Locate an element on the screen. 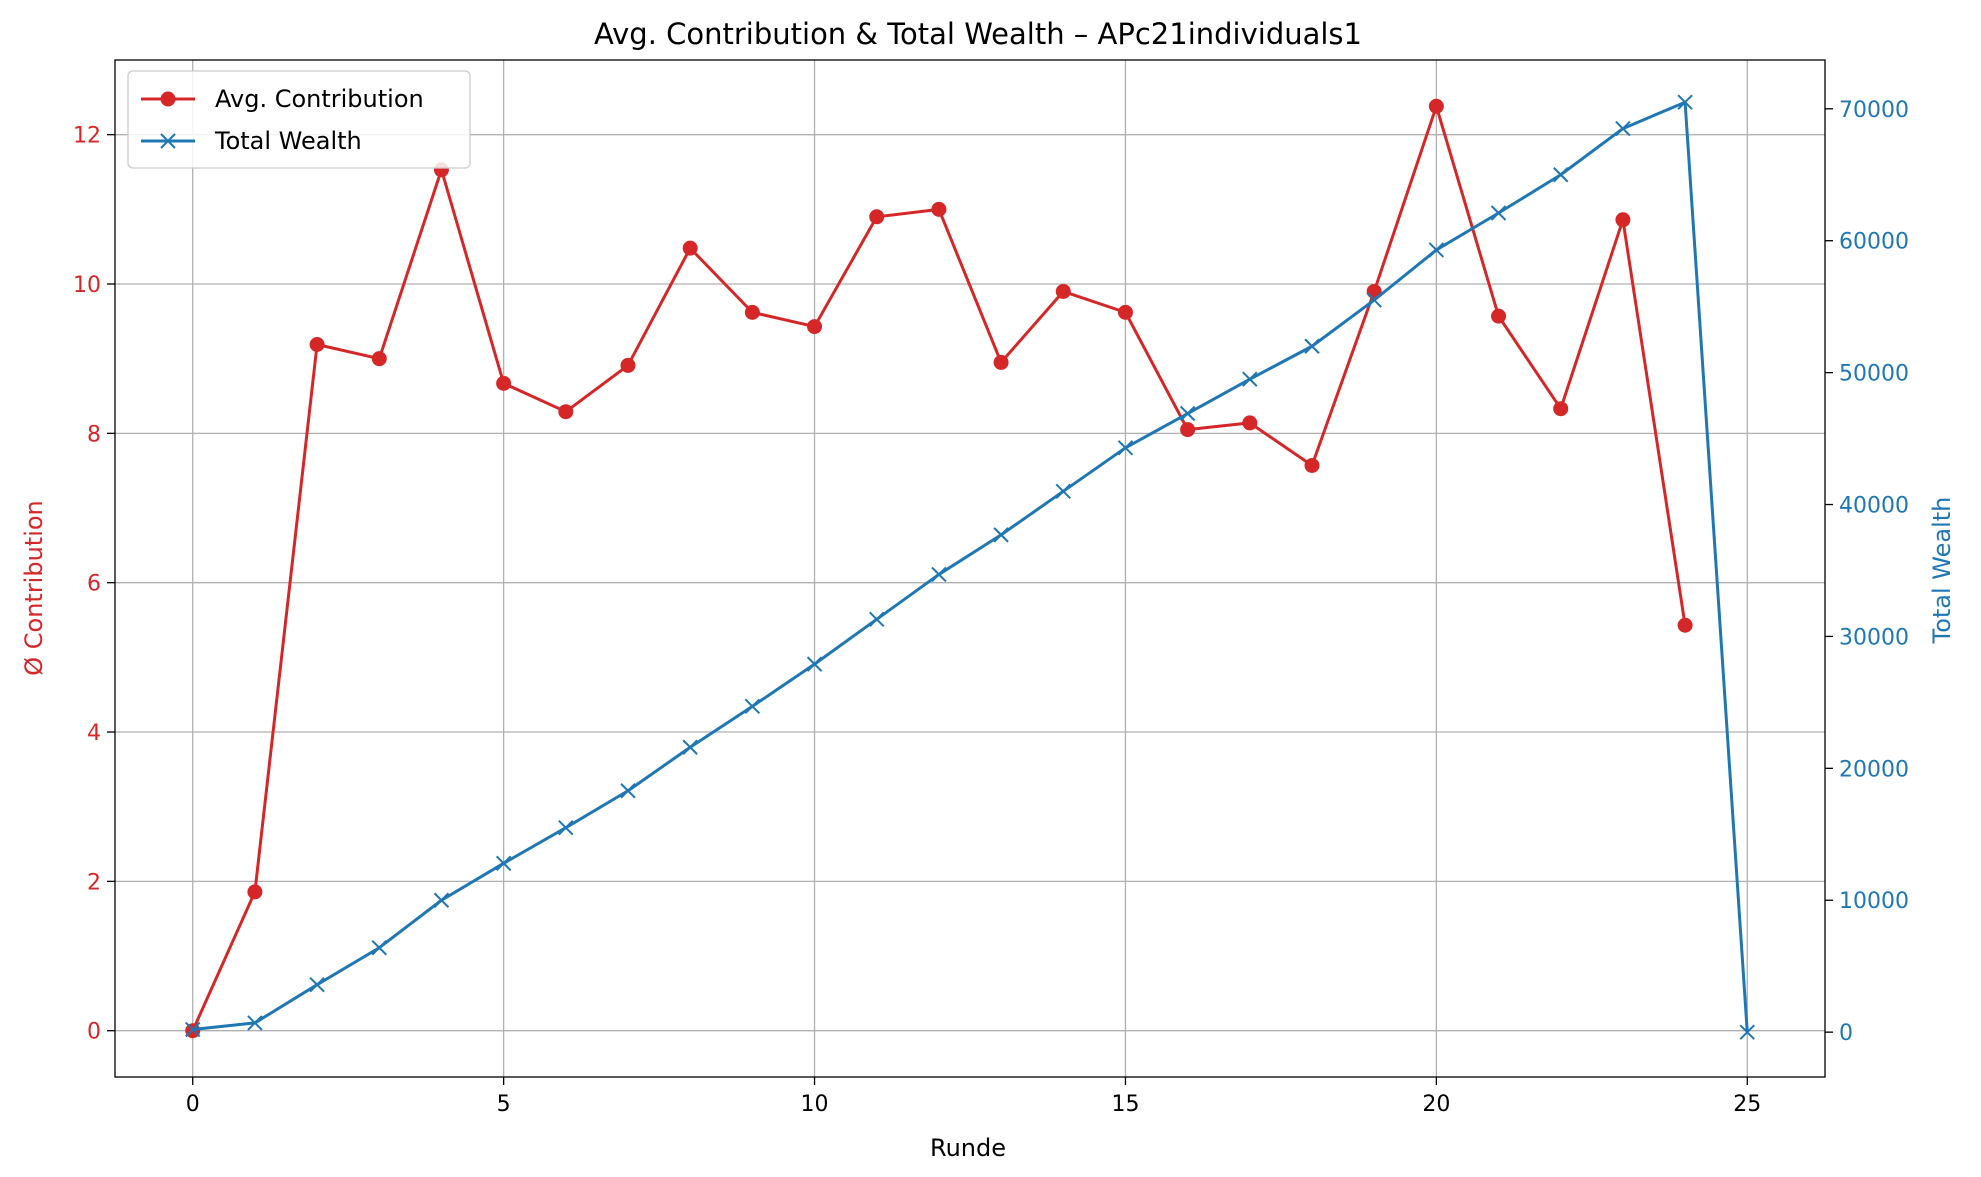 This screenshot has width=1981, height=1177. legend-box is located at coordinates (299, 119).